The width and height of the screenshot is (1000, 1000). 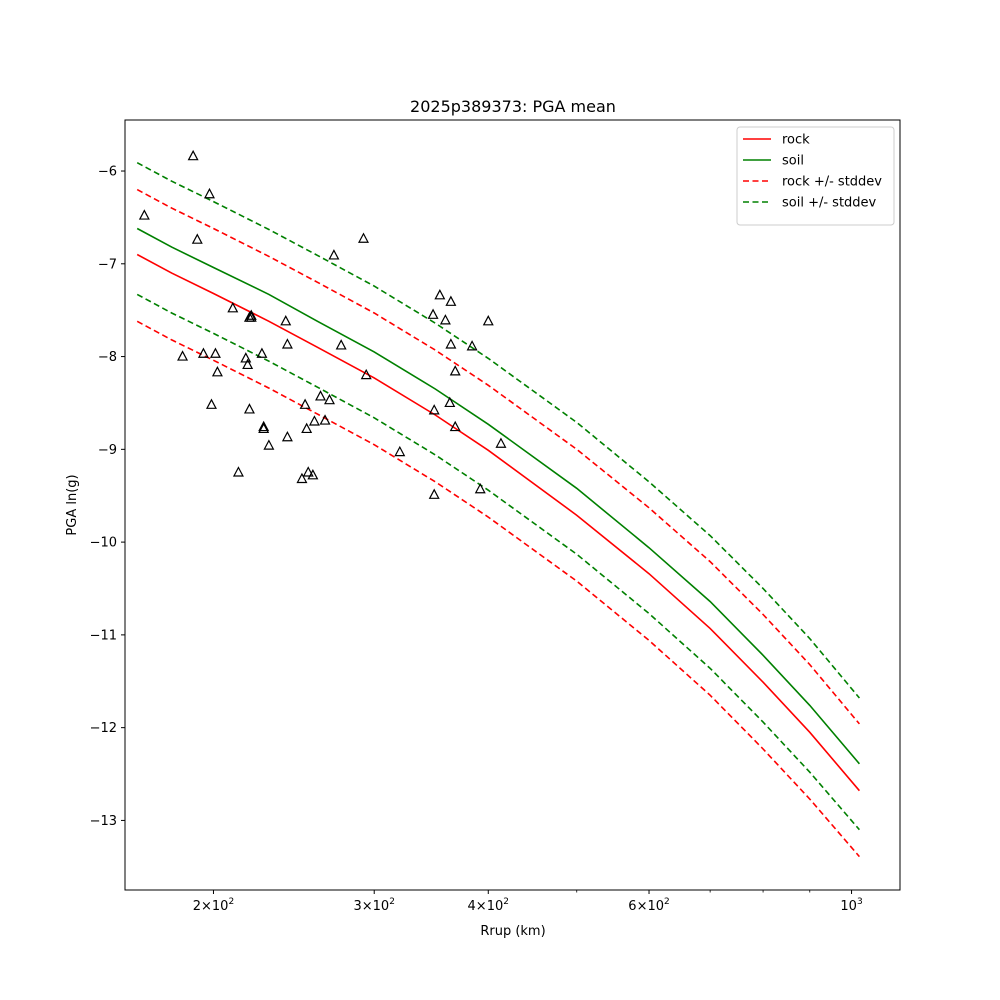 What do you see at coordinates (512, 931) in the screenshot?
I see `x-axis-label: Rrup (km)` at bounding box center [512, 931].